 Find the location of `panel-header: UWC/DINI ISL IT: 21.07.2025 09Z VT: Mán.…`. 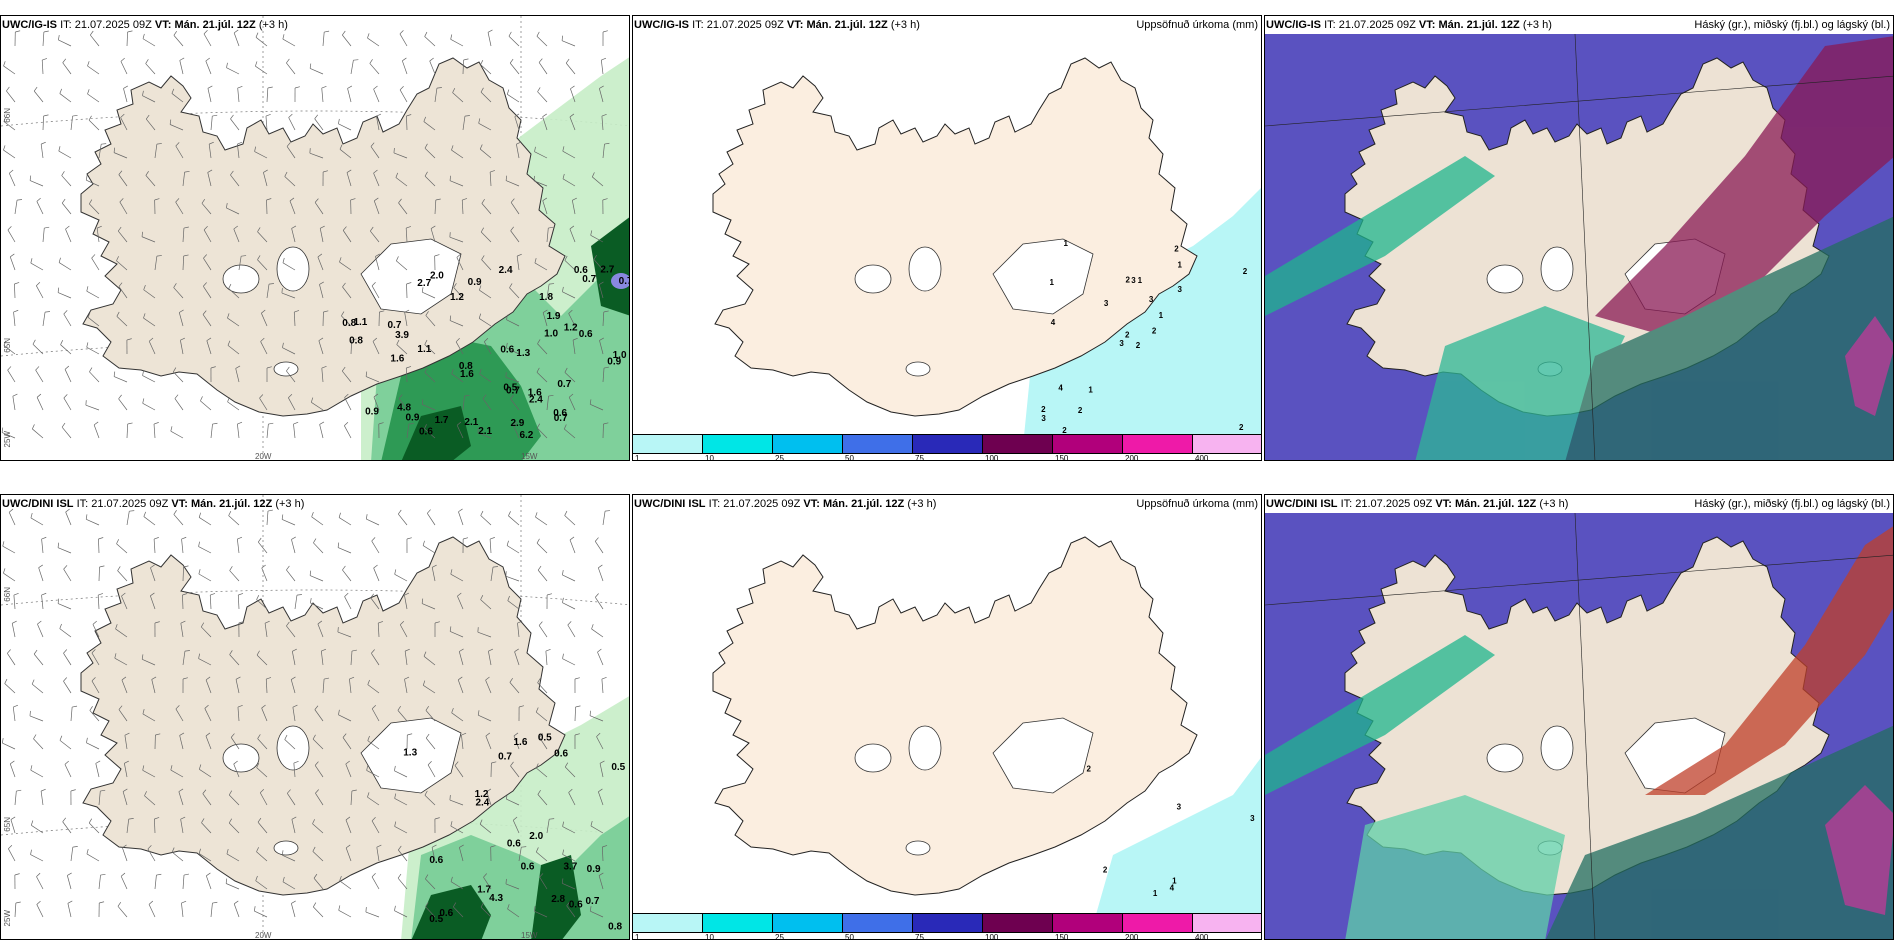

panel-header: UWC/DINI ISL IT: 21.07.2025 09Z VT: Mán.… is located at coordinates (153, 504).